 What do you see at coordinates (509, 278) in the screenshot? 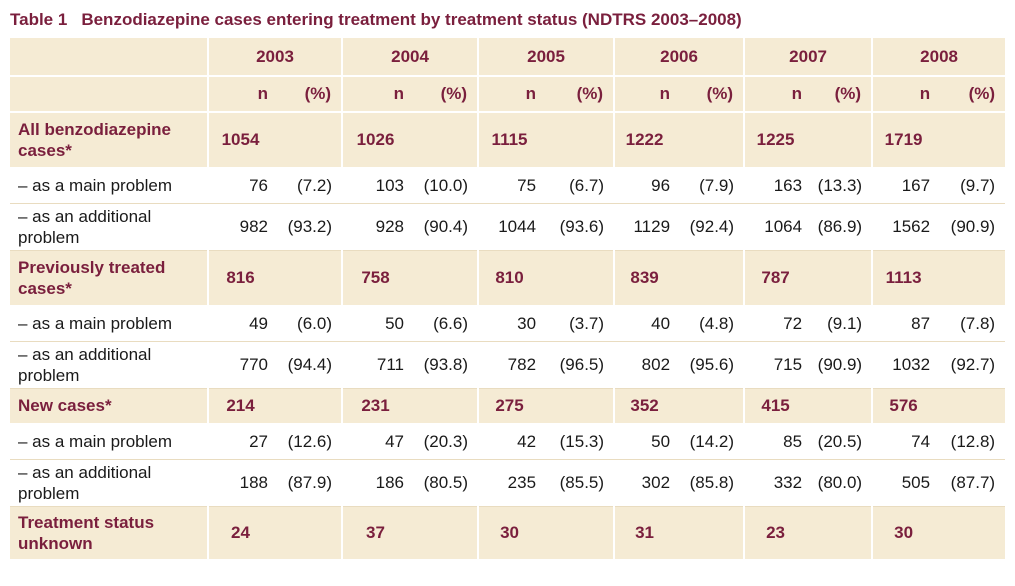
I see `category-total: 810` at bounding box center [509, 278].